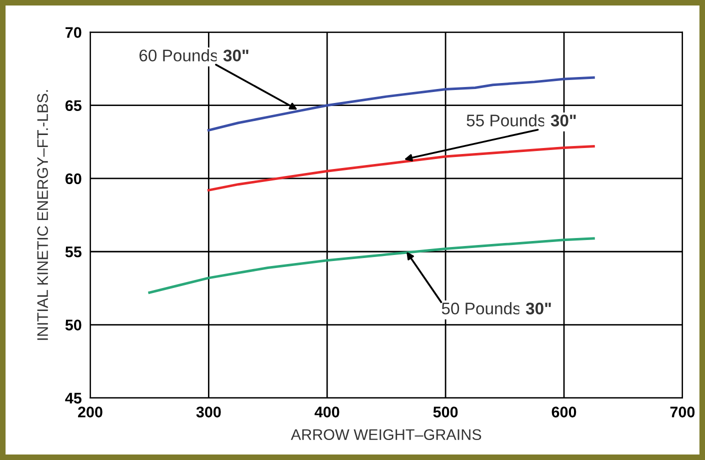 This screenshot has width=705, height=460. What do you see at coordinates (74, 32) in the screenshot?
I see `y-tick-label: 70` at bounding box center [74, 32].